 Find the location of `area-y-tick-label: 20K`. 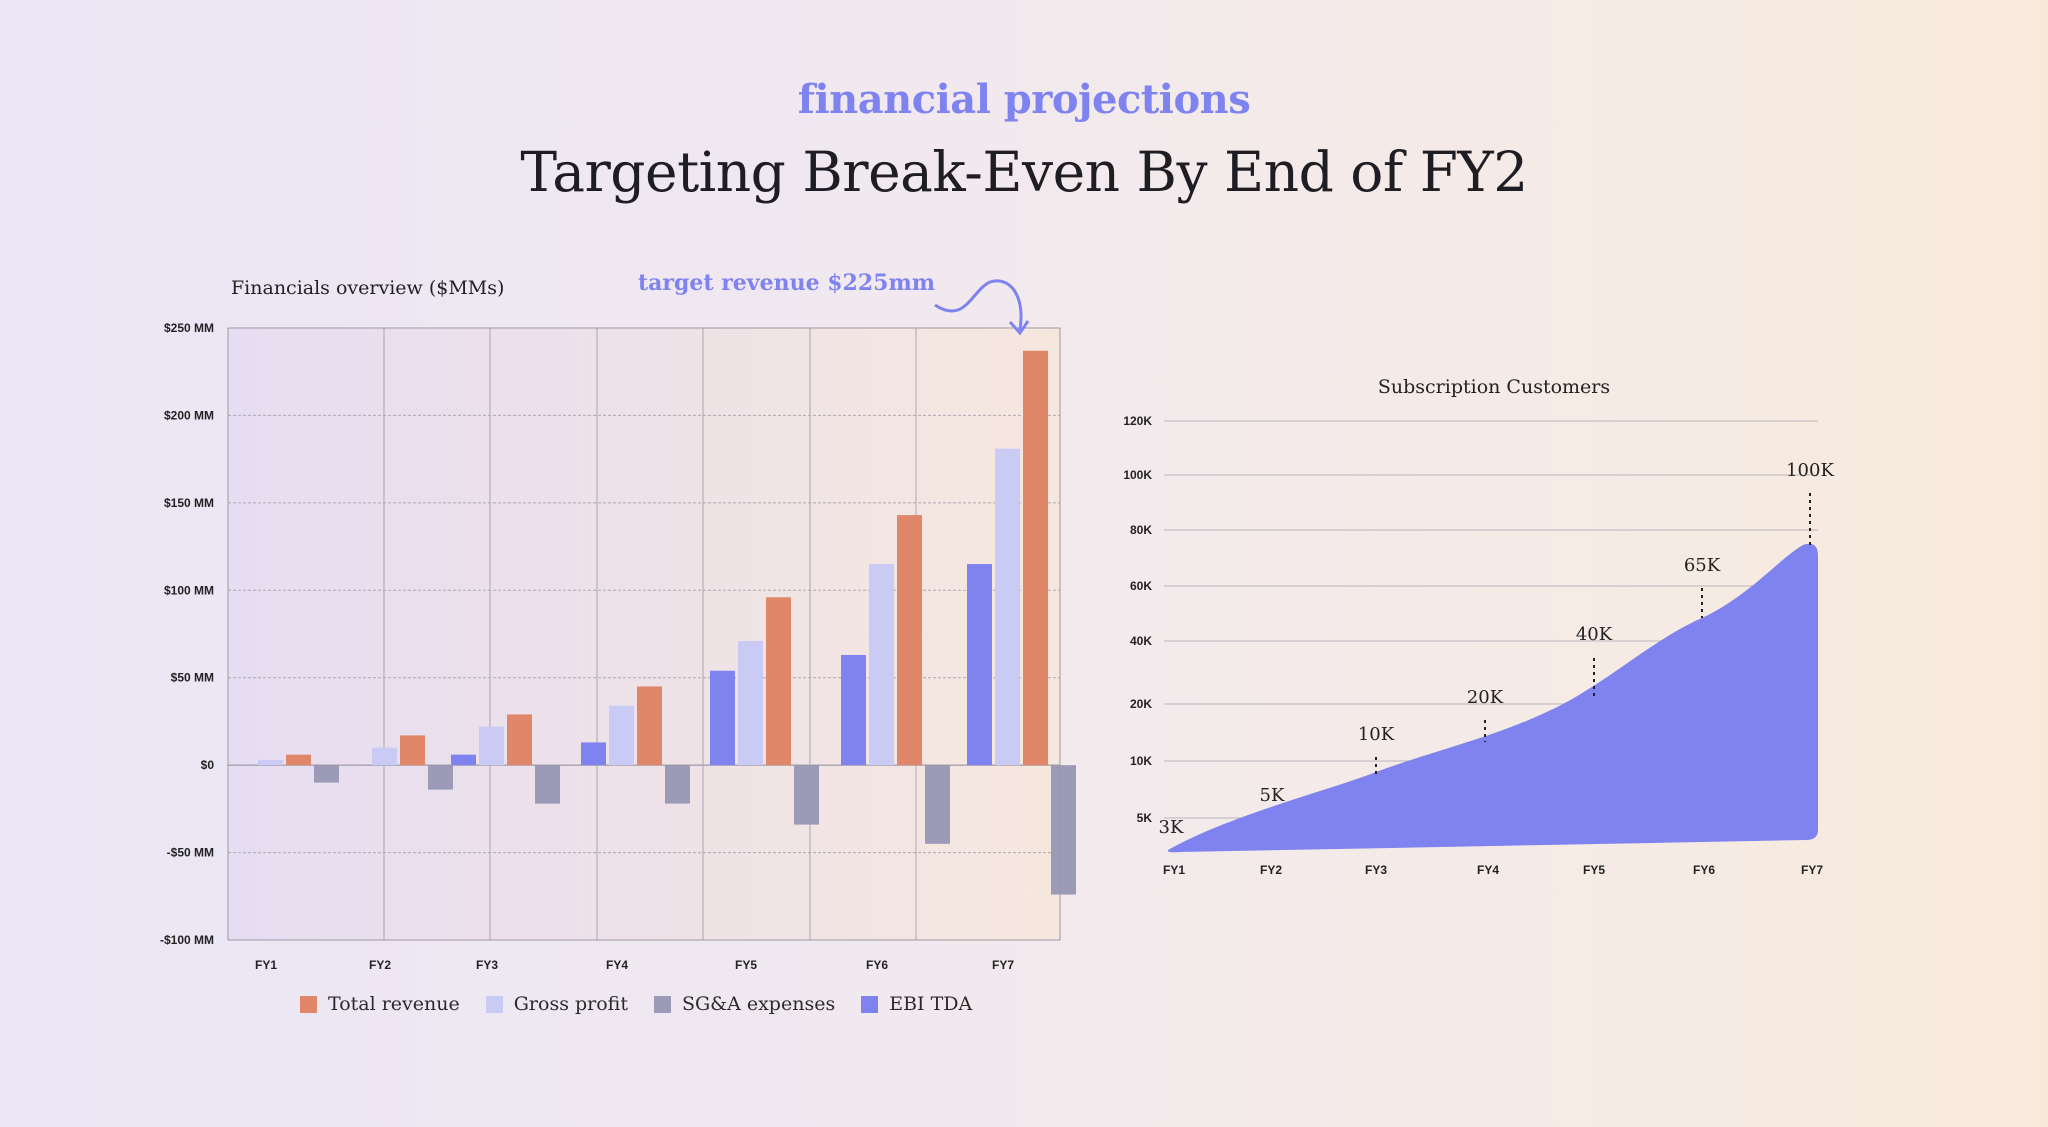

area-y-tick-label: 20K is located at coordinates (1141, 704).